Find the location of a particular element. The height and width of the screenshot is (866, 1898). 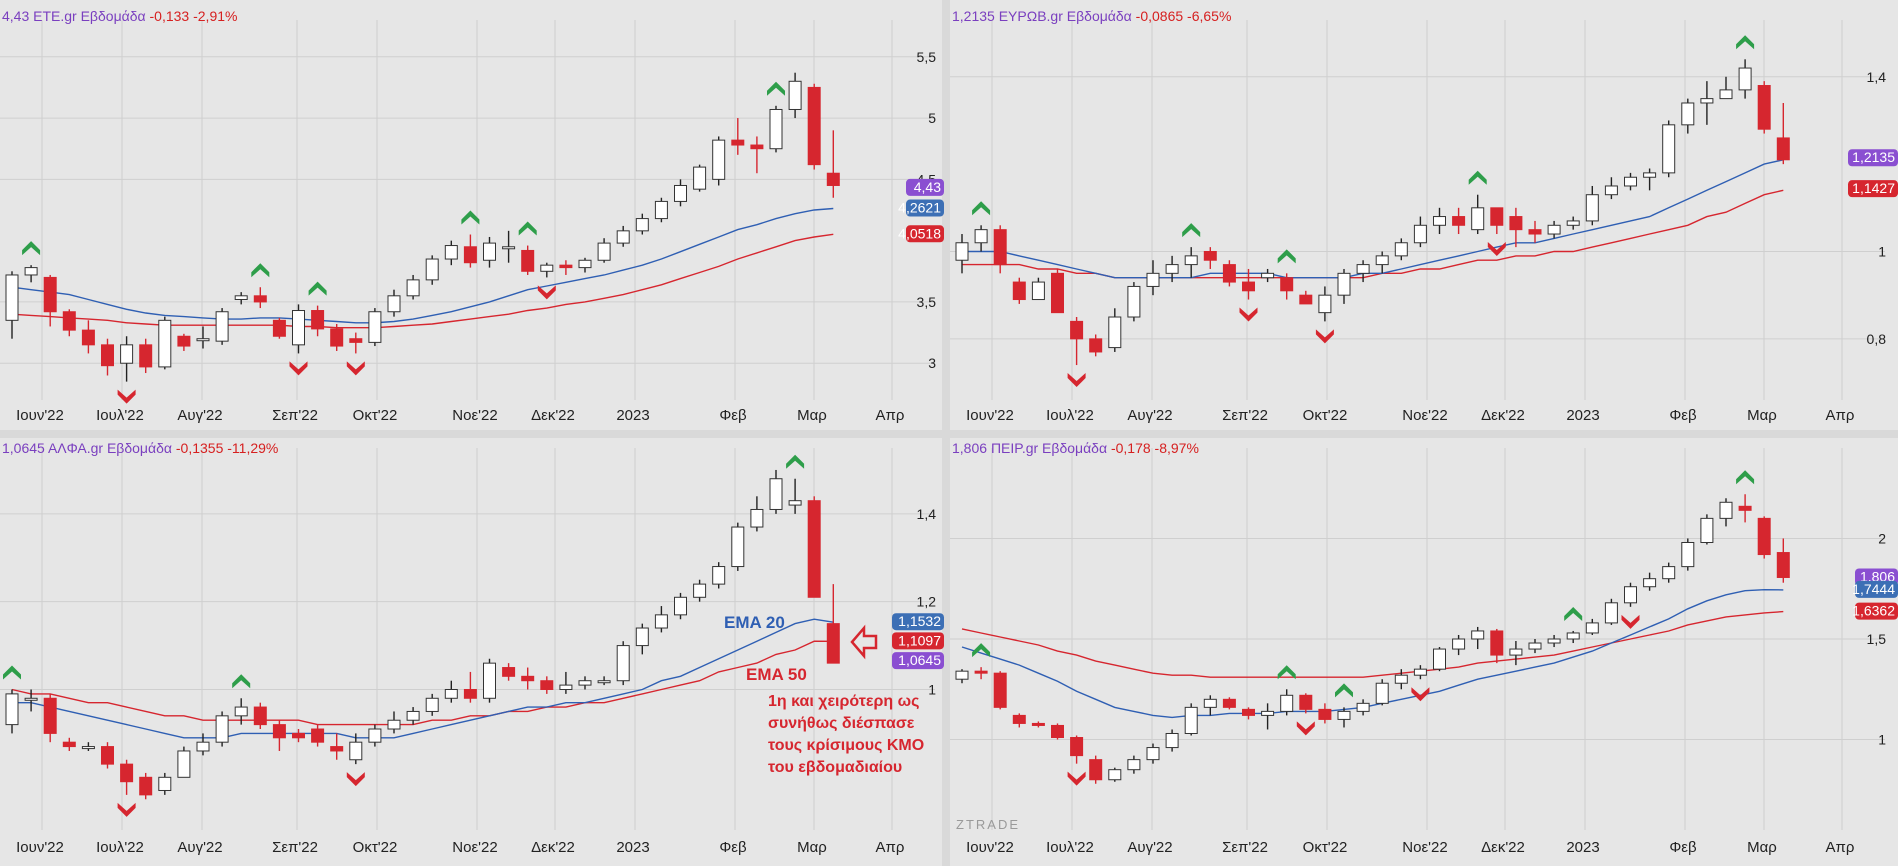

title-price: 4,43 is located at coordinates (17, 16).